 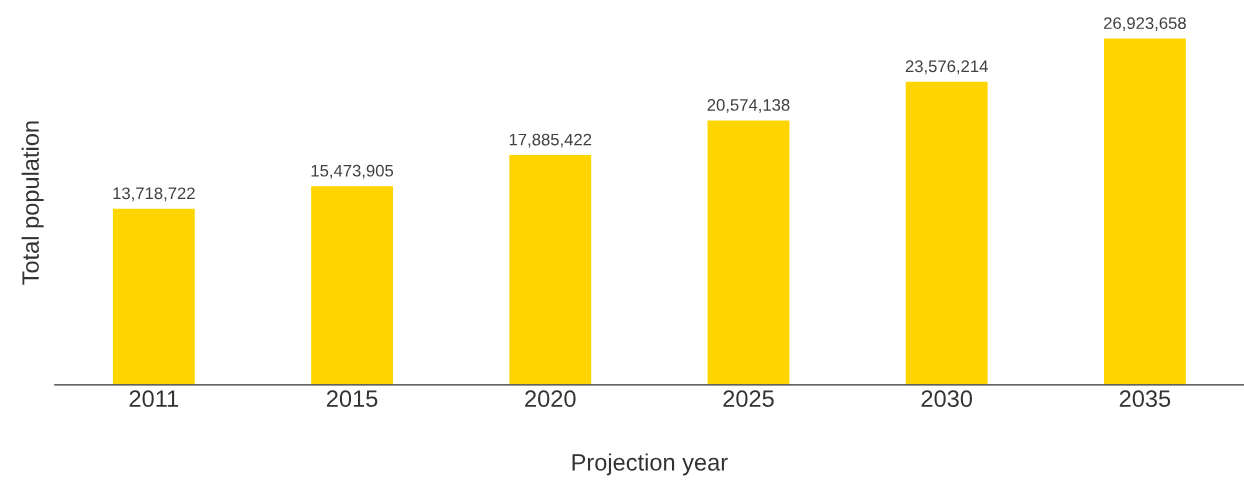 What do you see at coordinates (748, 399) in the screenshot?
I see `x-tick-label: 2025` at bounding box center [748, 399].